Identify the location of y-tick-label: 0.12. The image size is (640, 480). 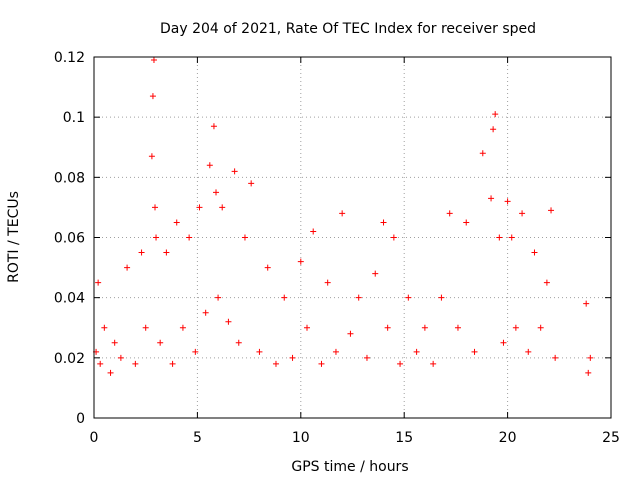
(69, 58).